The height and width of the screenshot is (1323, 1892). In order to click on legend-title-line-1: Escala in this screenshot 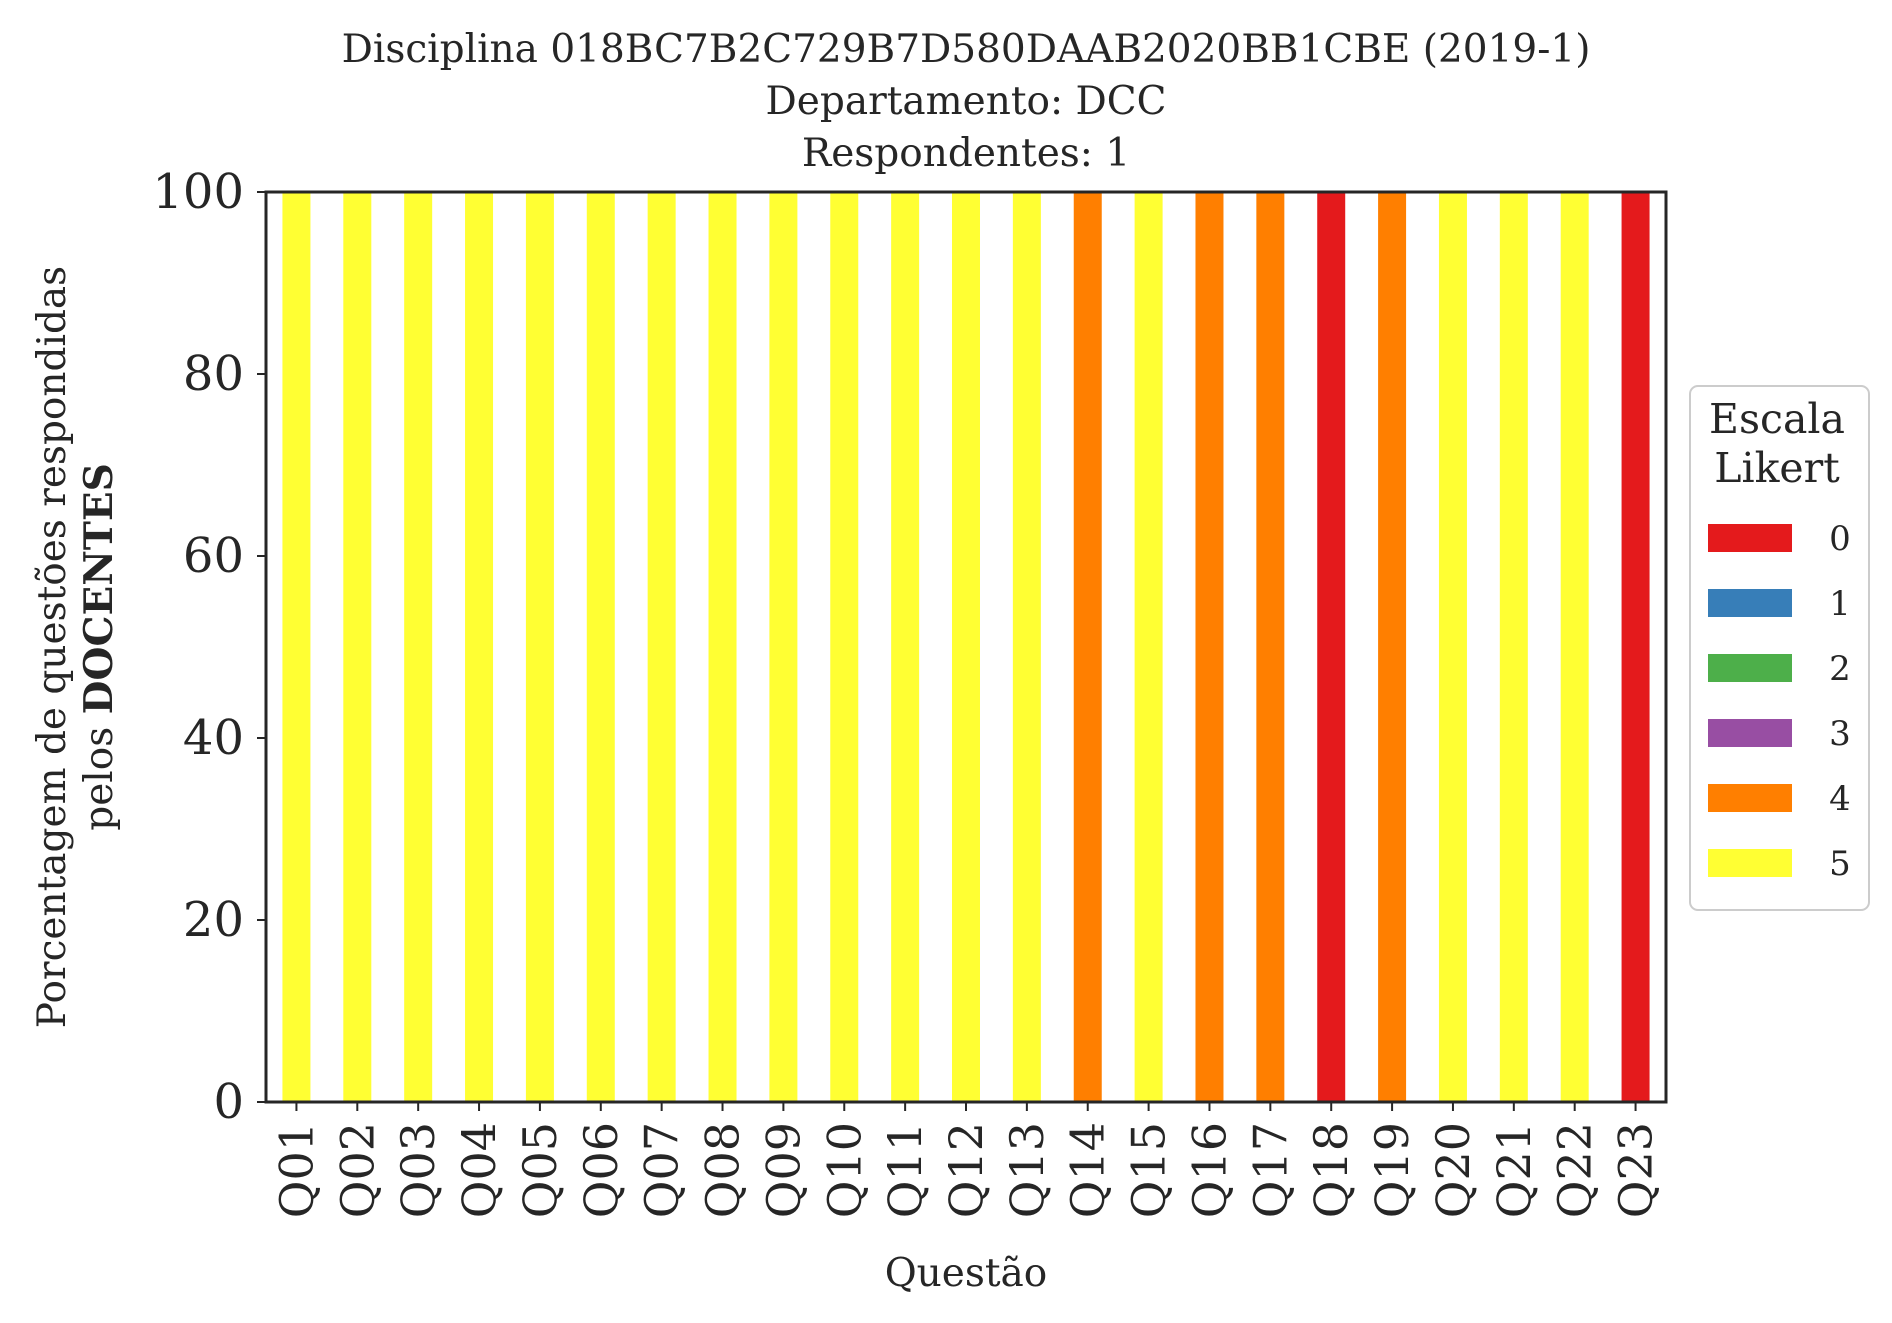, I will do `click(1777, 419)`.